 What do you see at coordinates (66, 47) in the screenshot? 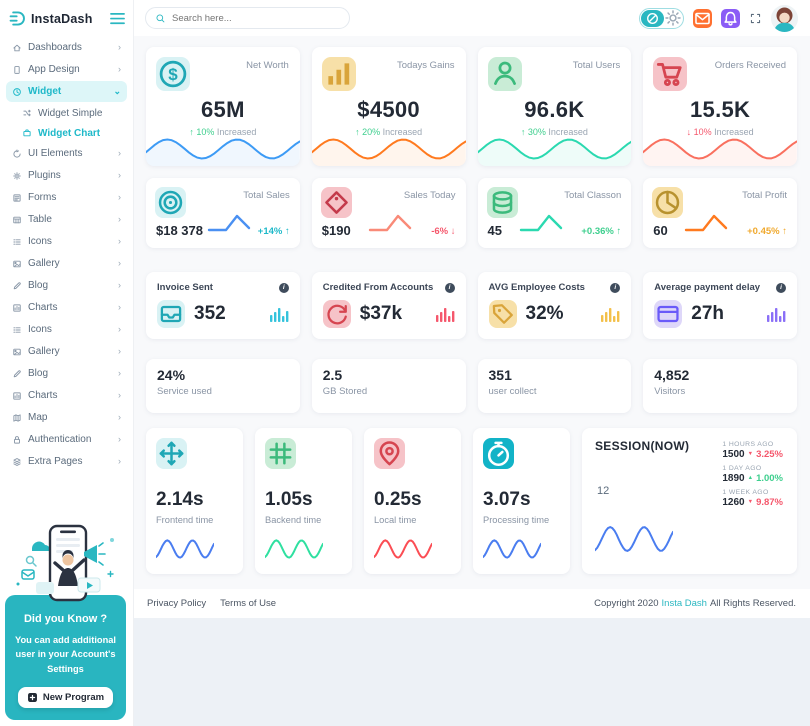
I see `sidebar-item-dashboards: Dashboards ›` at bounding box center [66, 47].